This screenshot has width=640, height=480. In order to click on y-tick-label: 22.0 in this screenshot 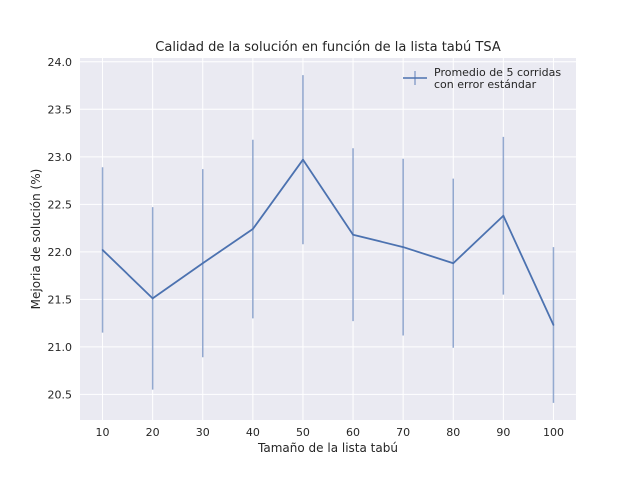, I will do `click(60, 252)`.